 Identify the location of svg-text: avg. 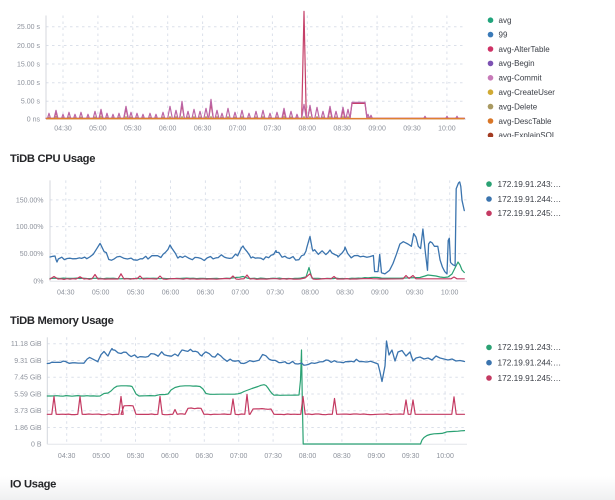
(505, 20).